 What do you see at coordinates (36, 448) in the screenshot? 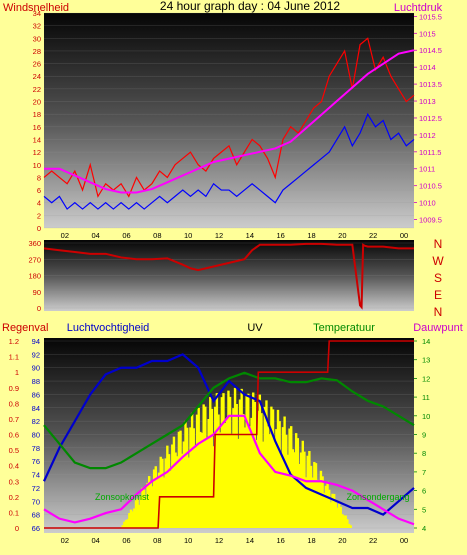
I see `p3-hum-tick-6: 78` at bounding box center [36, 448].